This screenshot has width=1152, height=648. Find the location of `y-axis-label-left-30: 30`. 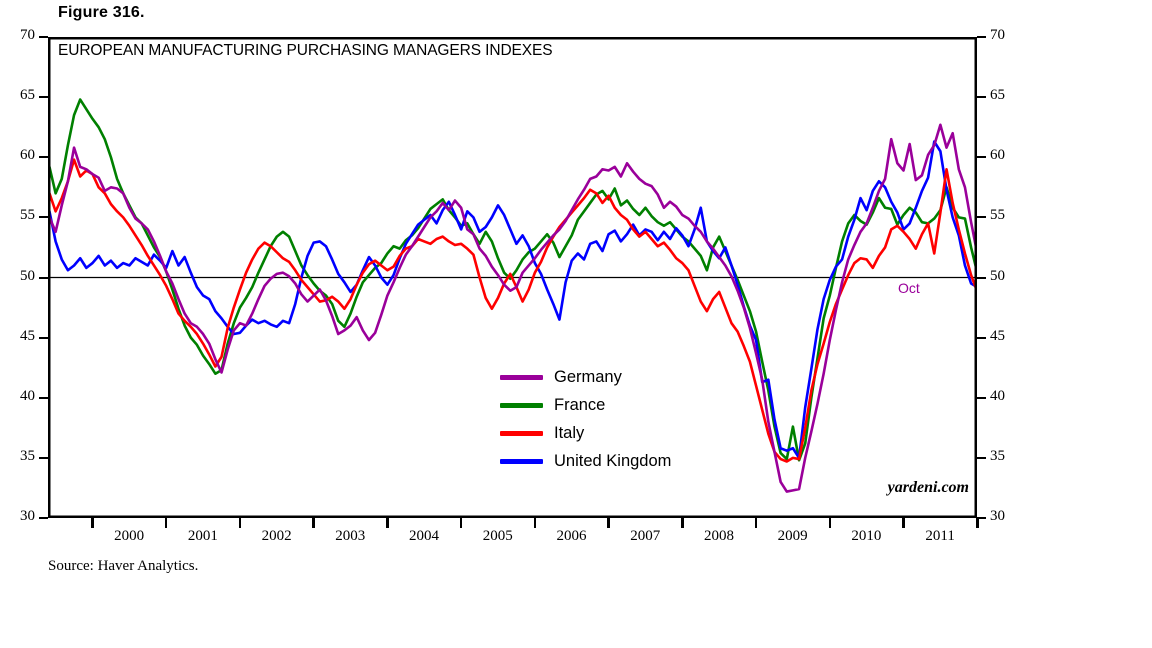

y-axis-label-left-30: 30 is located at coordinates (27, 516).